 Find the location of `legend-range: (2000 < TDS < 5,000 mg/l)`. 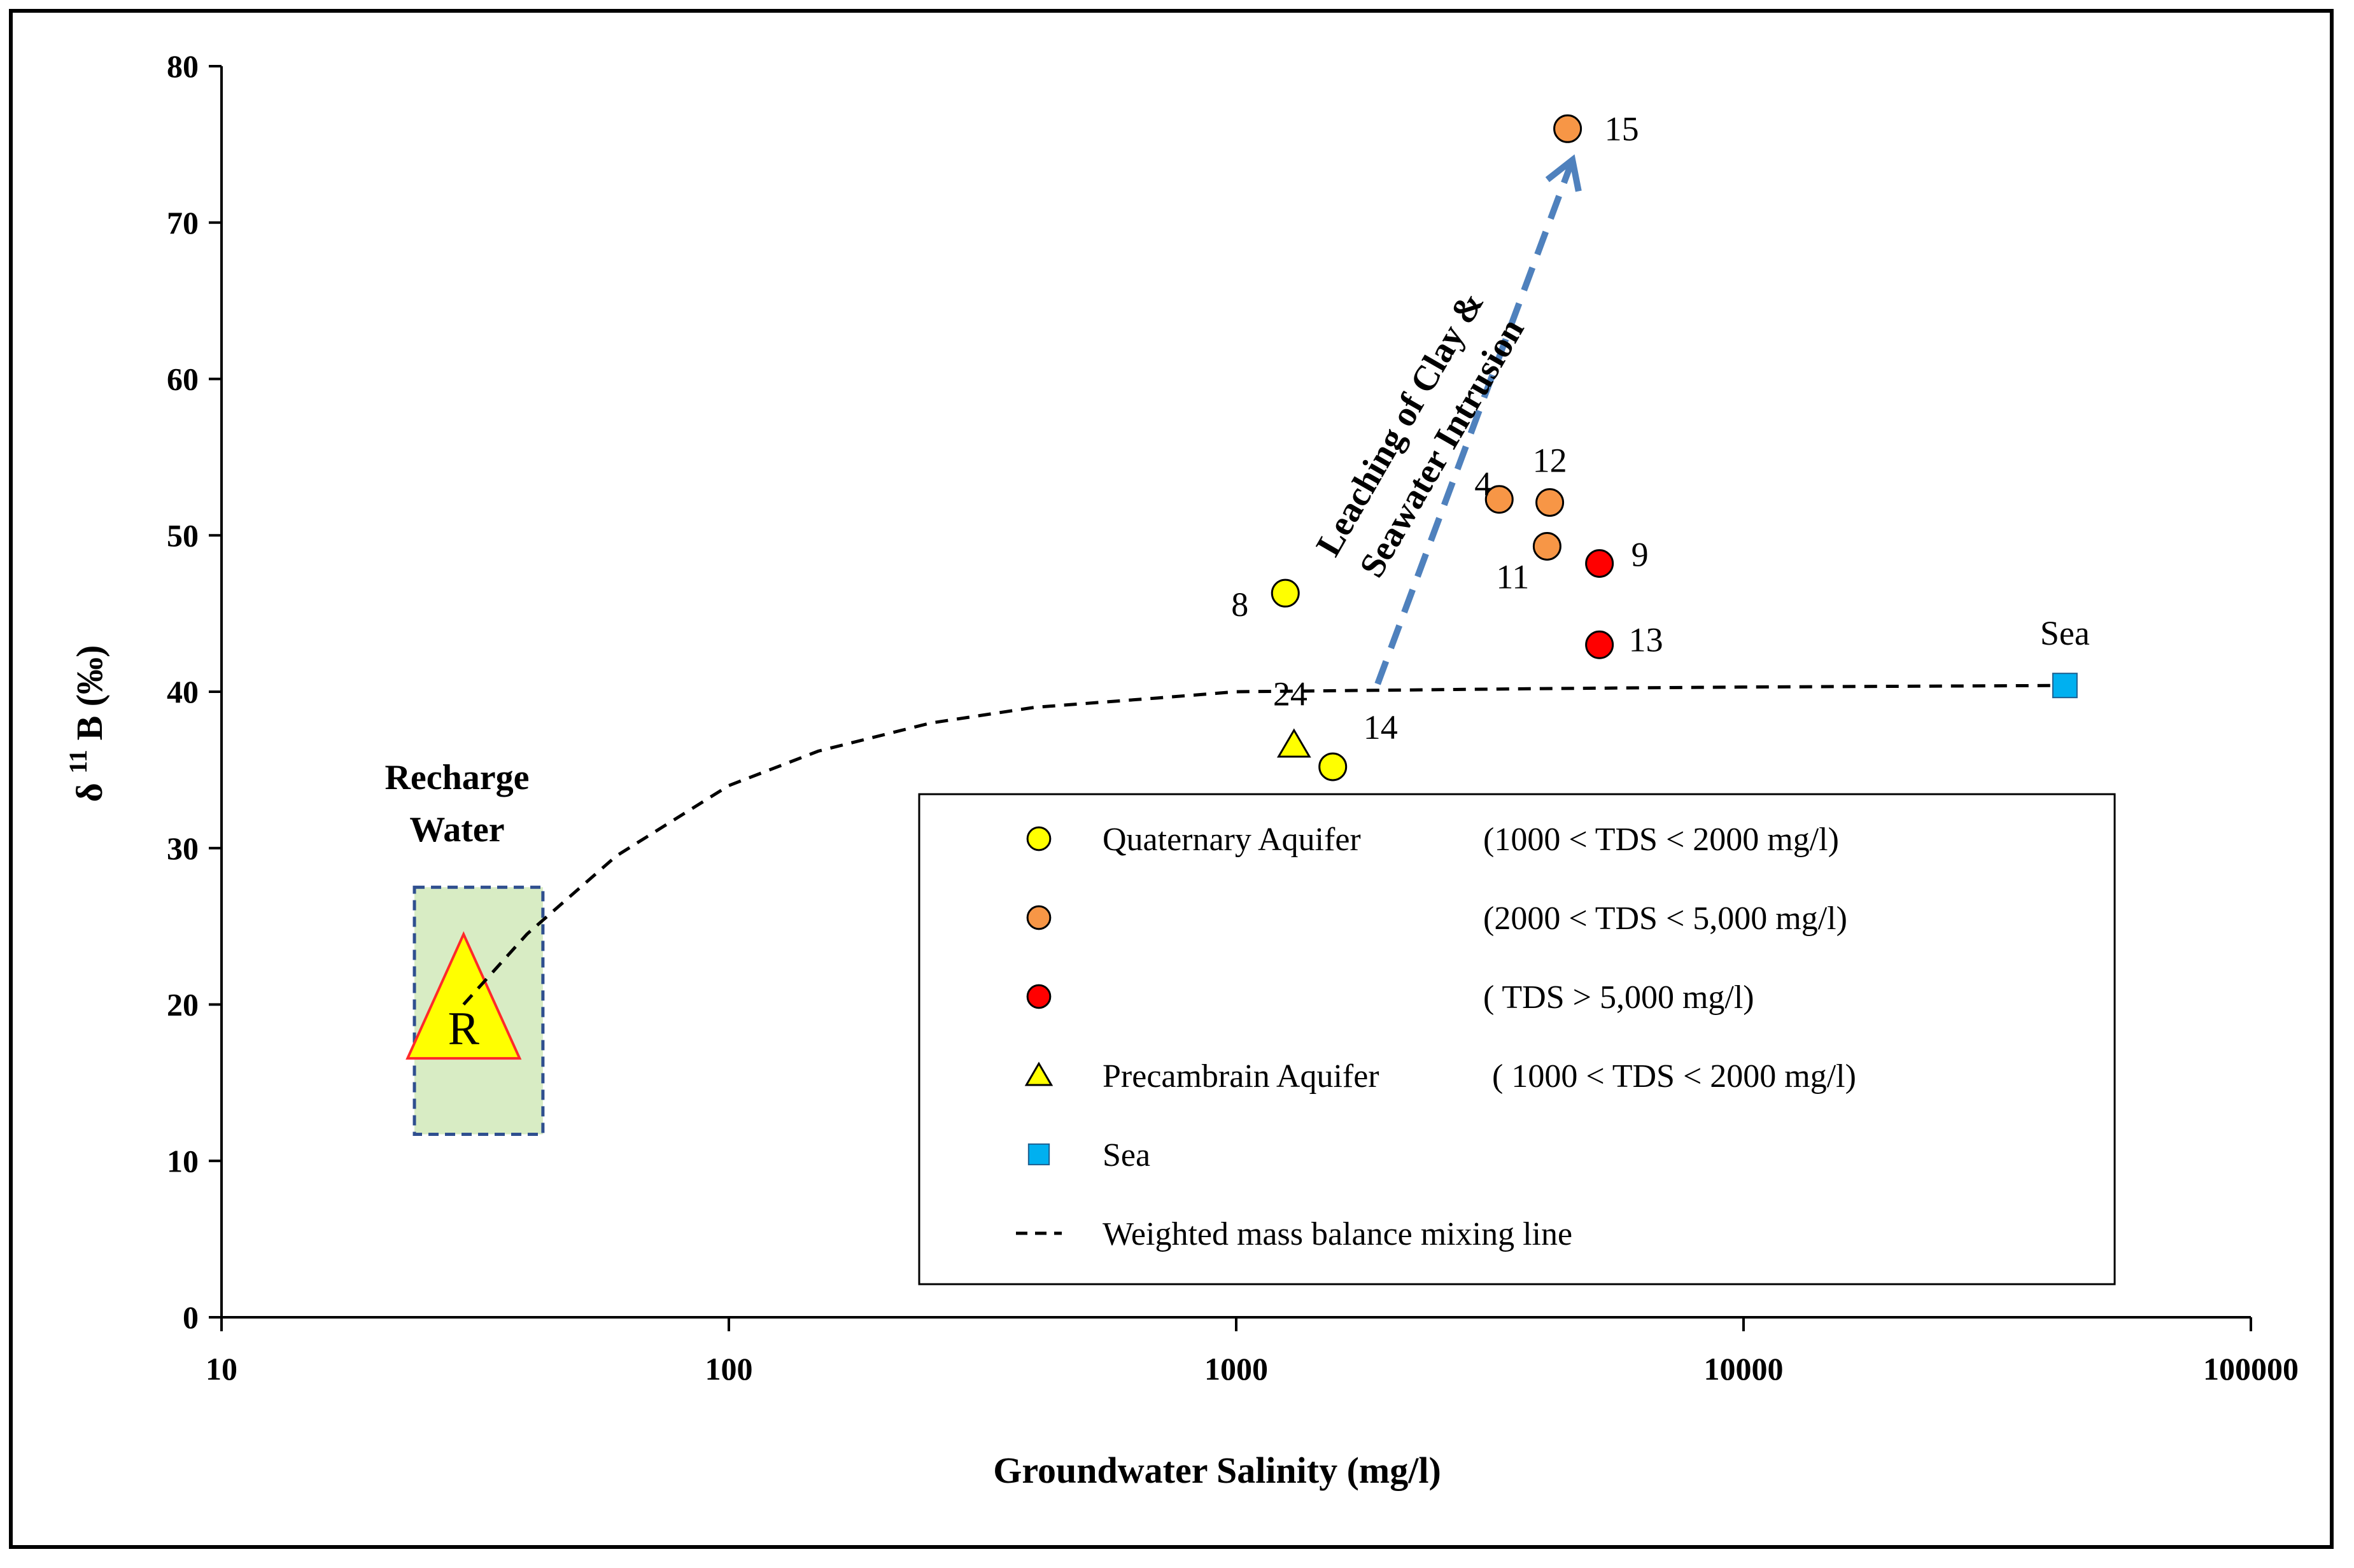

legend-range: (2000 < TDS < 5,000 mg/l) is located at coordinates (1665, 918).